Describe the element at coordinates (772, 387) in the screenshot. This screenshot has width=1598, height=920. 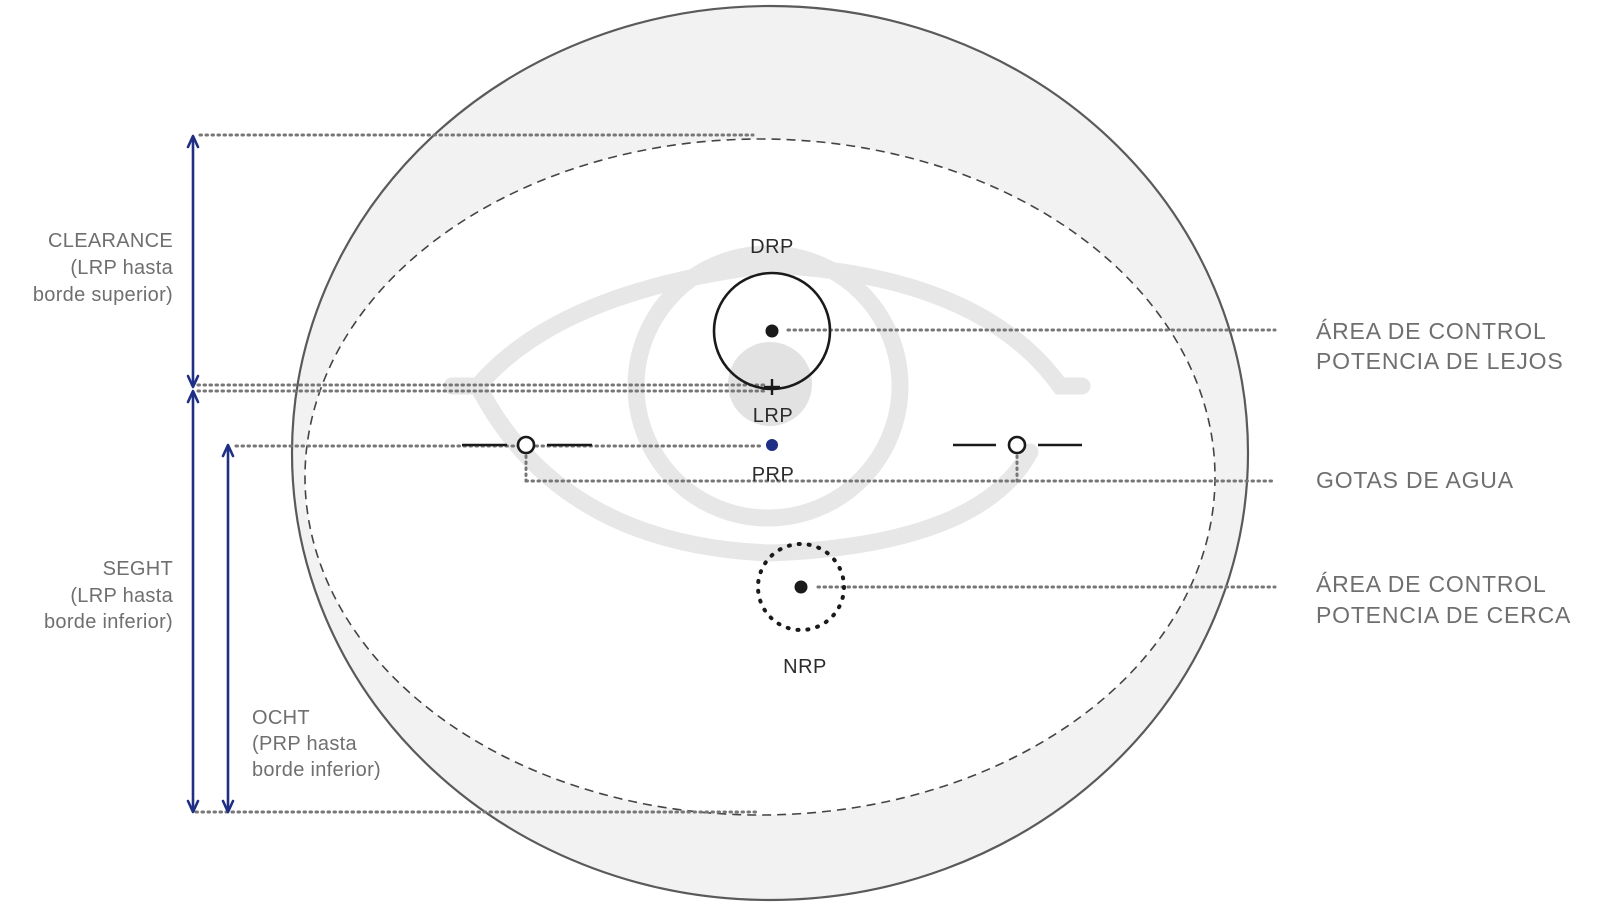
I see `lrp-cross-marker-icon` at that location.